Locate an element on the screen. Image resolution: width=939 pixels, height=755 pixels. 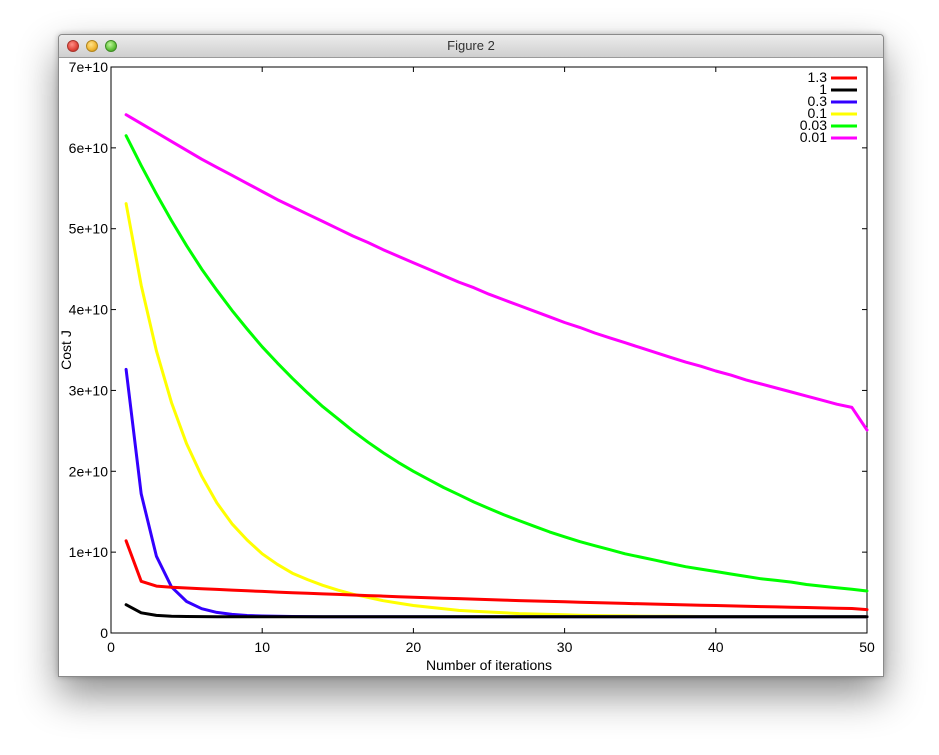
y-tick-label: 4e+10 is located at coordinates (89, 310).